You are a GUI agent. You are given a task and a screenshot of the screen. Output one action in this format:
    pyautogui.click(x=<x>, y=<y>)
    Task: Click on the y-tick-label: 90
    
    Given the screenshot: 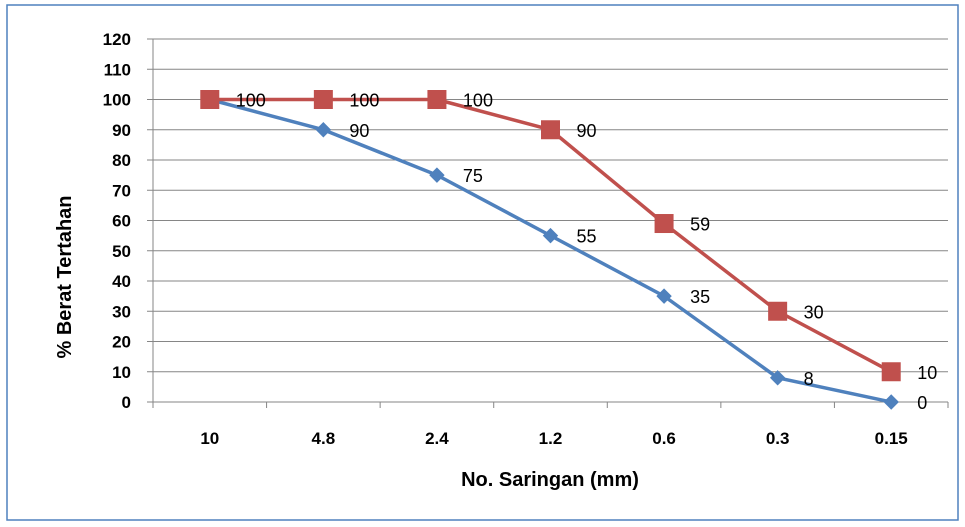 What is the action you would take?
    pyautogui.click(x=121, y=130)
    